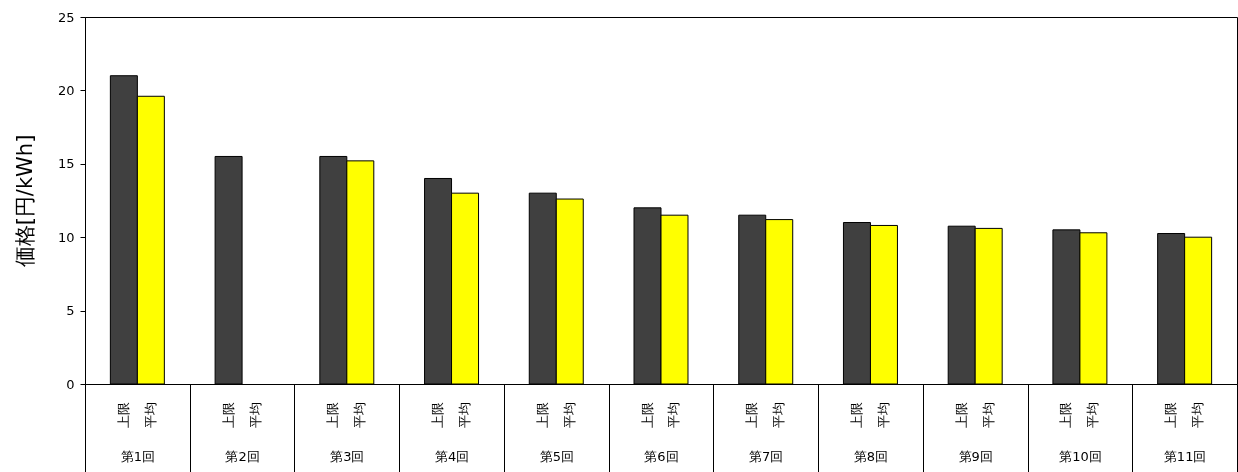 This screenshot has height=472, width=1238. Describe the element at coordinates (347, 456) in the screenshot. I see `x-tick-label: 第3回` at that location.